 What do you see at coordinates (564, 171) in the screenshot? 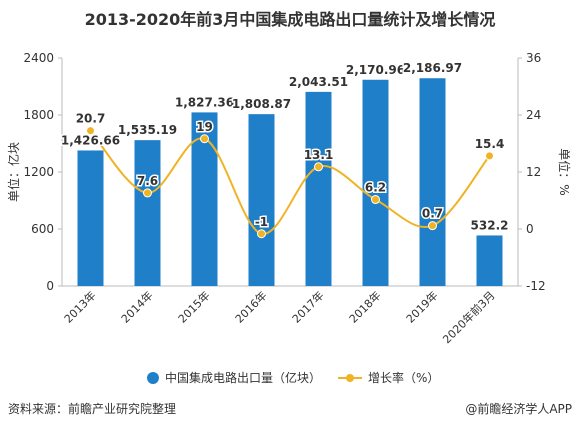
I see `y-right-axis-title: 单位：%` at bounding box center [564, 171].